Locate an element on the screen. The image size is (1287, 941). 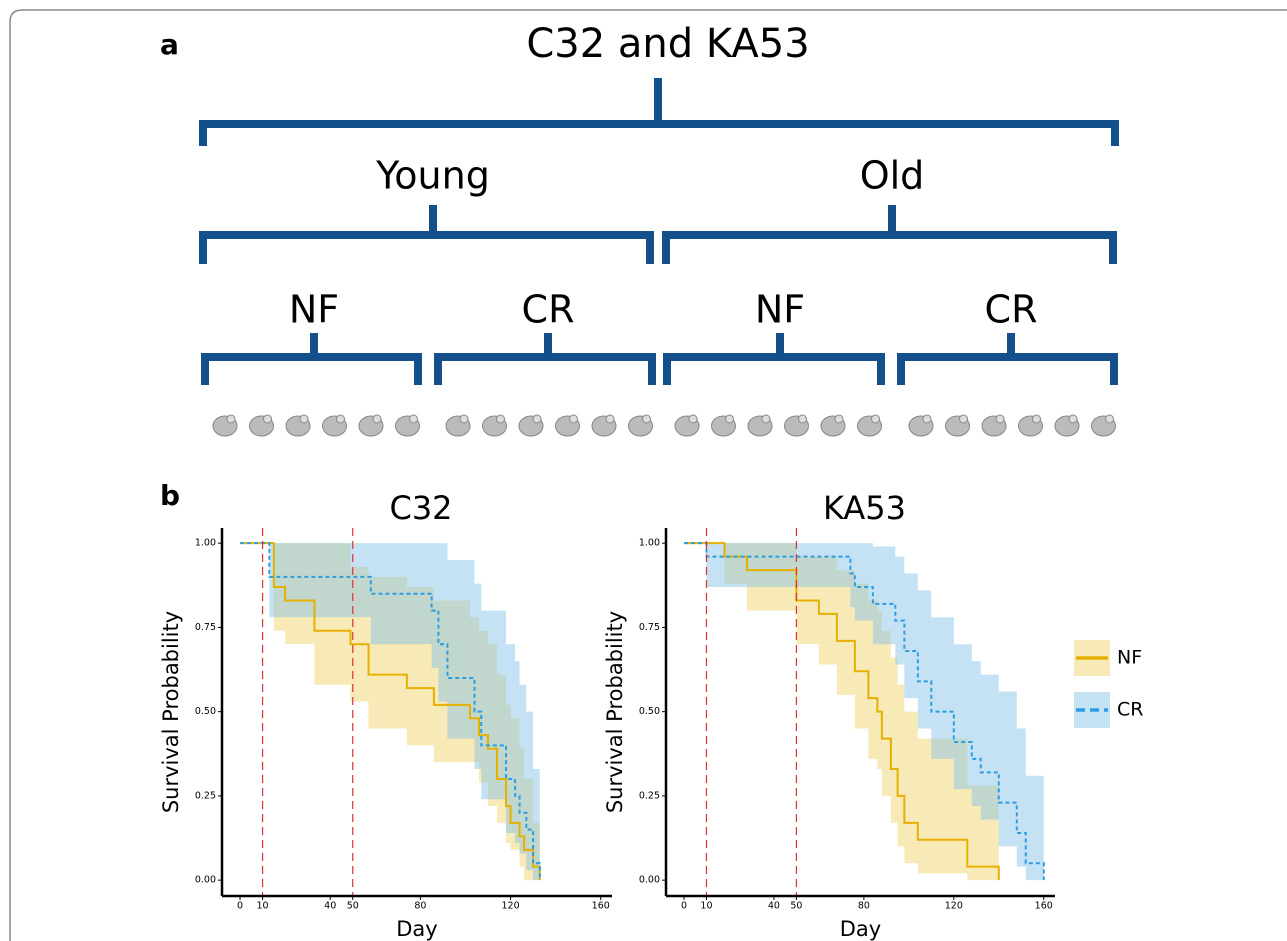
chart-title: C32 is located at coordinates (420, 508).